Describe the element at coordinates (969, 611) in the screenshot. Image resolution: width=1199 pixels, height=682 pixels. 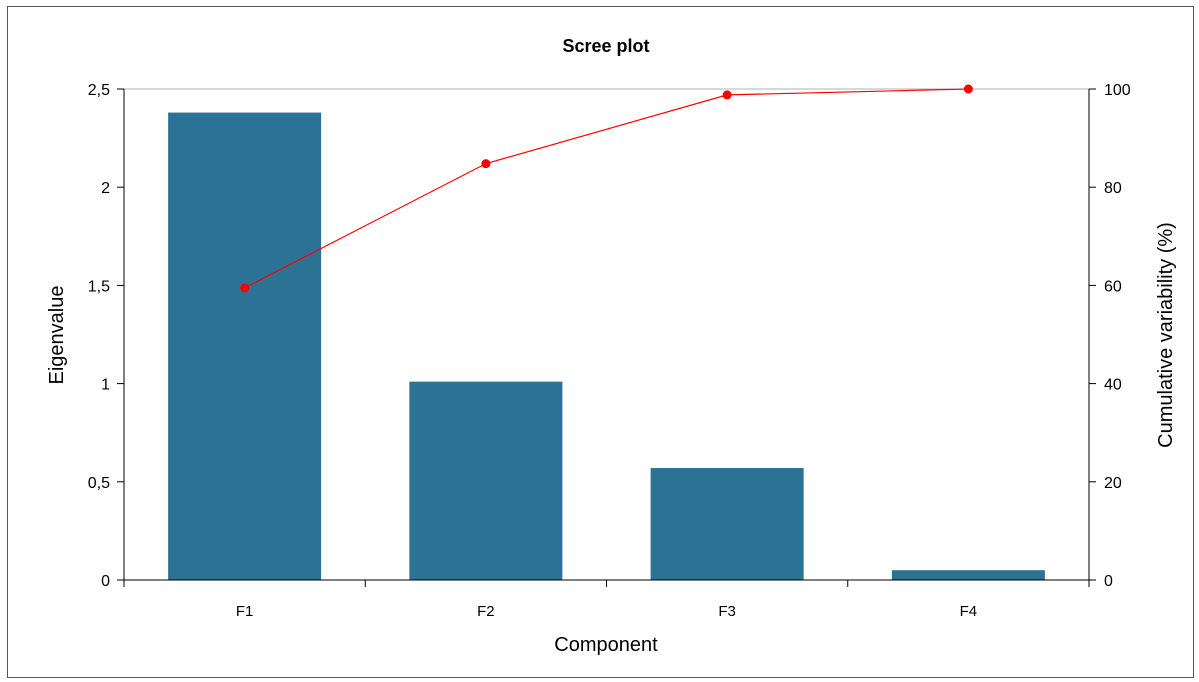
I see `category-label: F4` at that location.